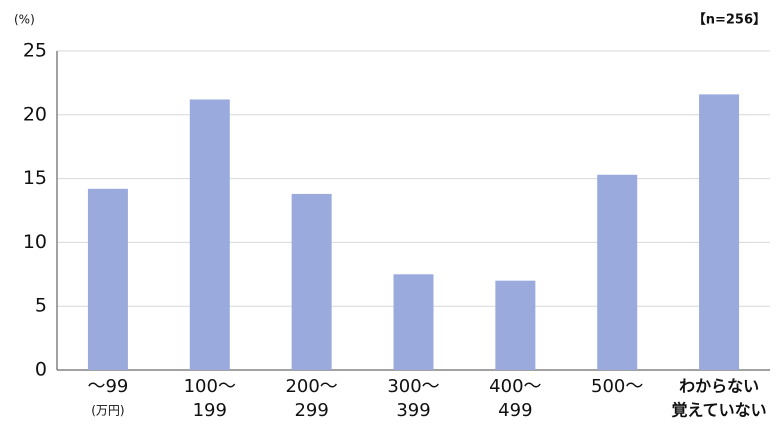 The width and height of the screenshot is (783, 440). What do you see at coordinates (515, 386) in the screenshot?
I see `x-tick-label: 400〜` at bounding box center [515, 386].